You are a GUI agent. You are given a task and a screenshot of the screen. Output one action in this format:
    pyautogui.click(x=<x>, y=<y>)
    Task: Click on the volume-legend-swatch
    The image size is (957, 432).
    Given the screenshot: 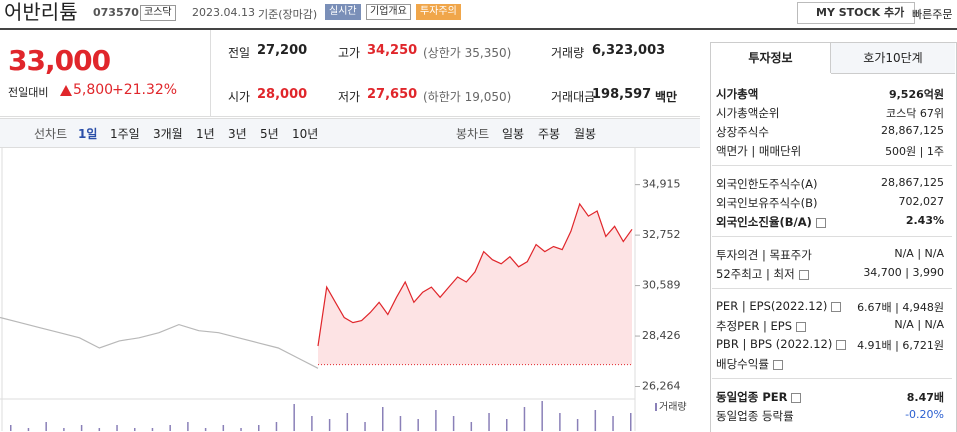 What is the action you would take?
    pyautogui.click(x=656, y=407)
    